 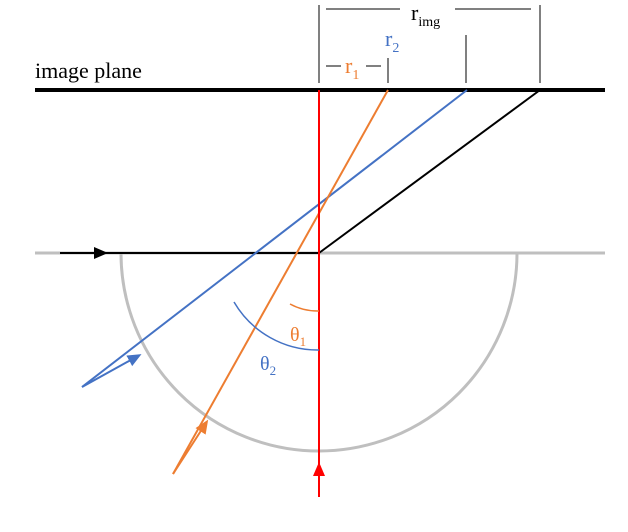 I want to click on r-img-bracket, so click(x=429, y=44).